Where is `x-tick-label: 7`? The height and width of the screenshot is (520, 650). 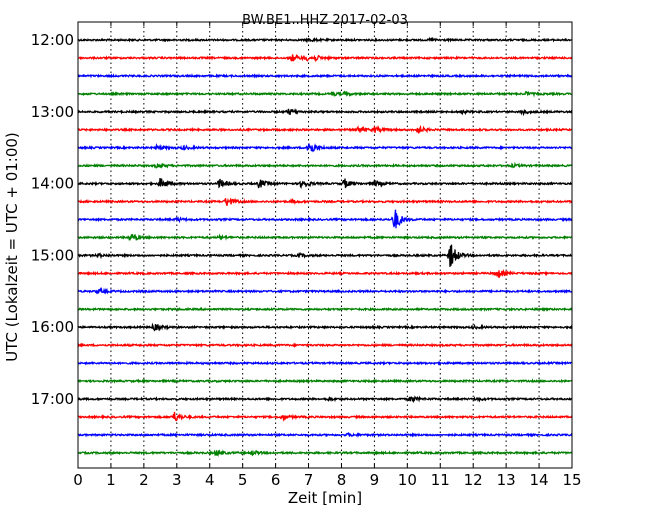
x-tick-label: 7 is located at coordinates (309, 480).